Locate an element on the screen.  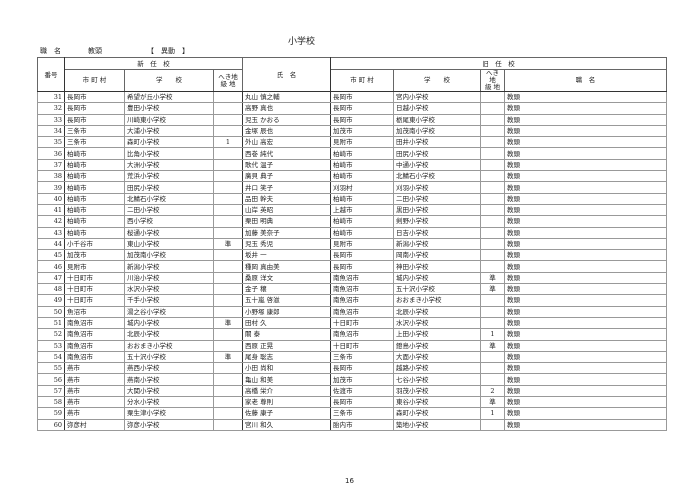
row-number-cell: 40 is located at coordinates (51, 198).